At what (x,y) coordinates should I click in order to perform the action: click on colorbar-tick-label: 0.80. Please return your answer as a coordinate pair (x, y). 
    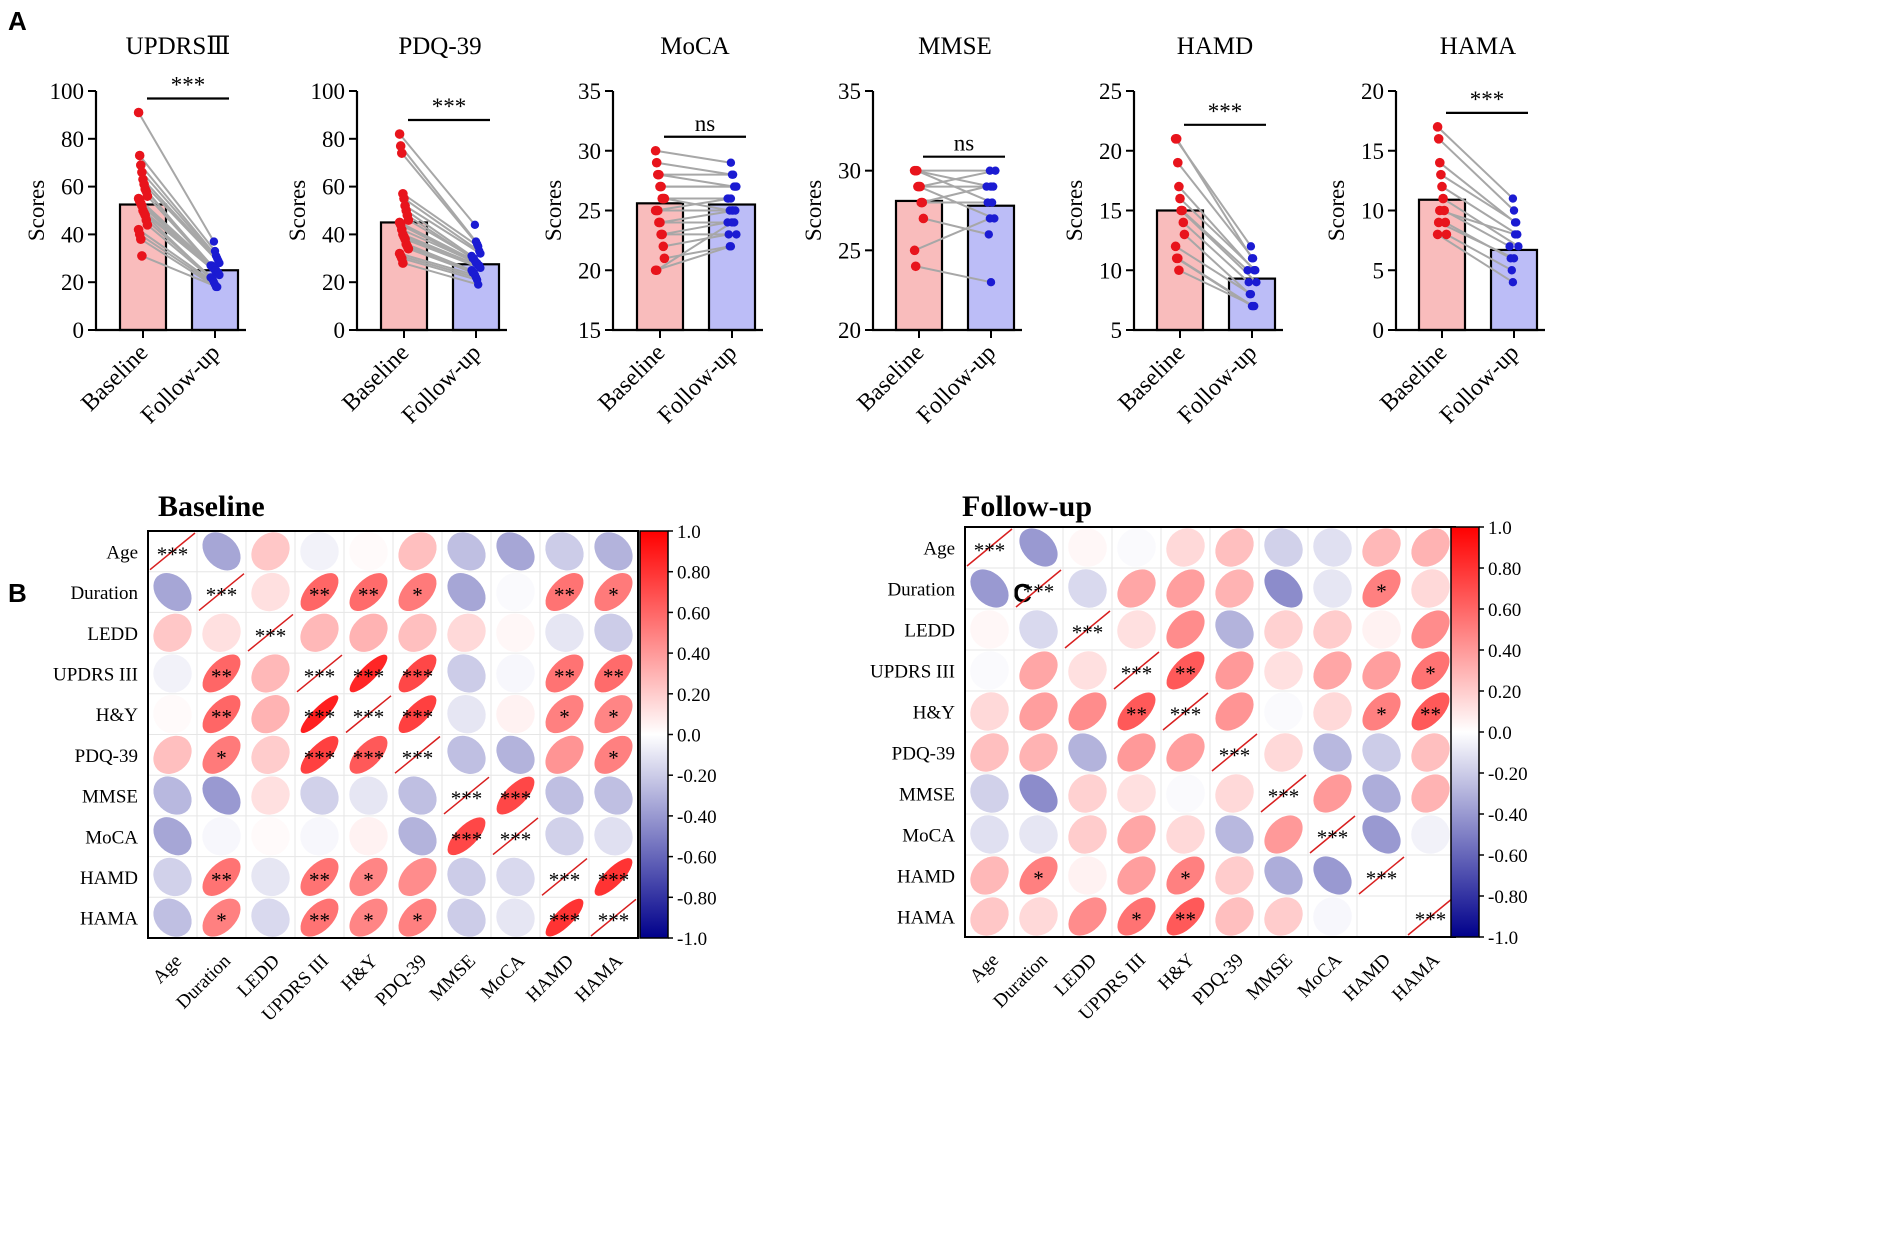
    Looking at the image, I should click on (693, 573).